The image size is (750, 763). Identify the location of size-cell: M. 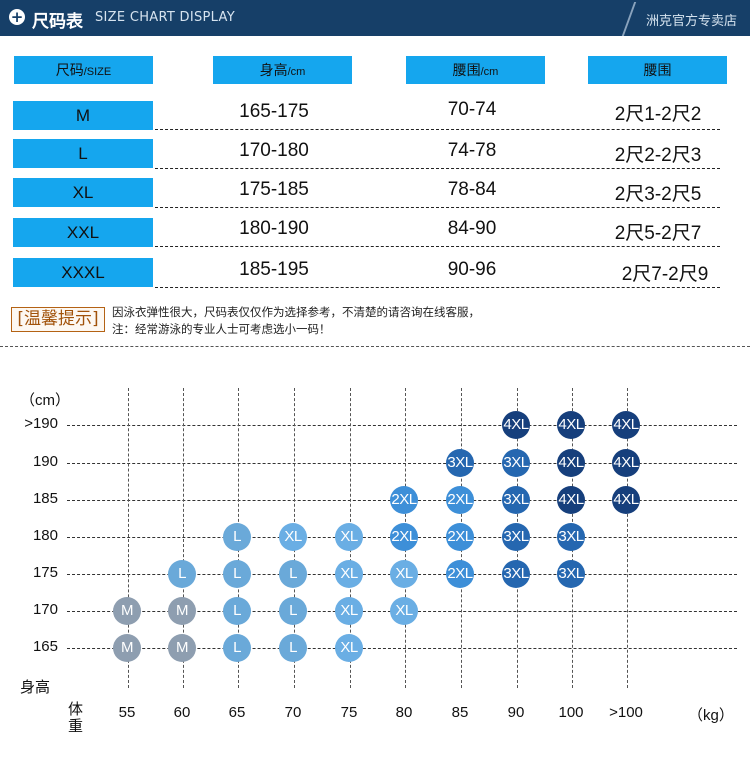
(83, 115).